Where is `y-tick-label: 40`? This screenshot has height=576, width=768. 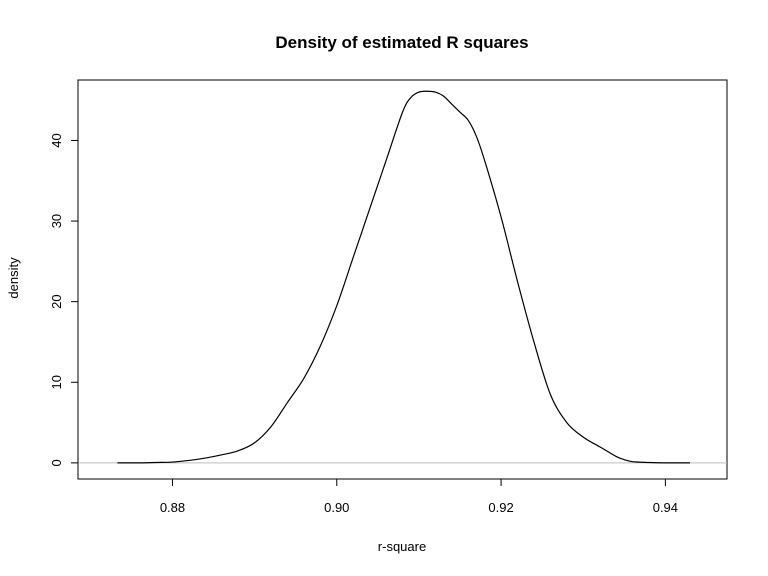 y-tick-label: 40 is located at coordinates (56, 140).